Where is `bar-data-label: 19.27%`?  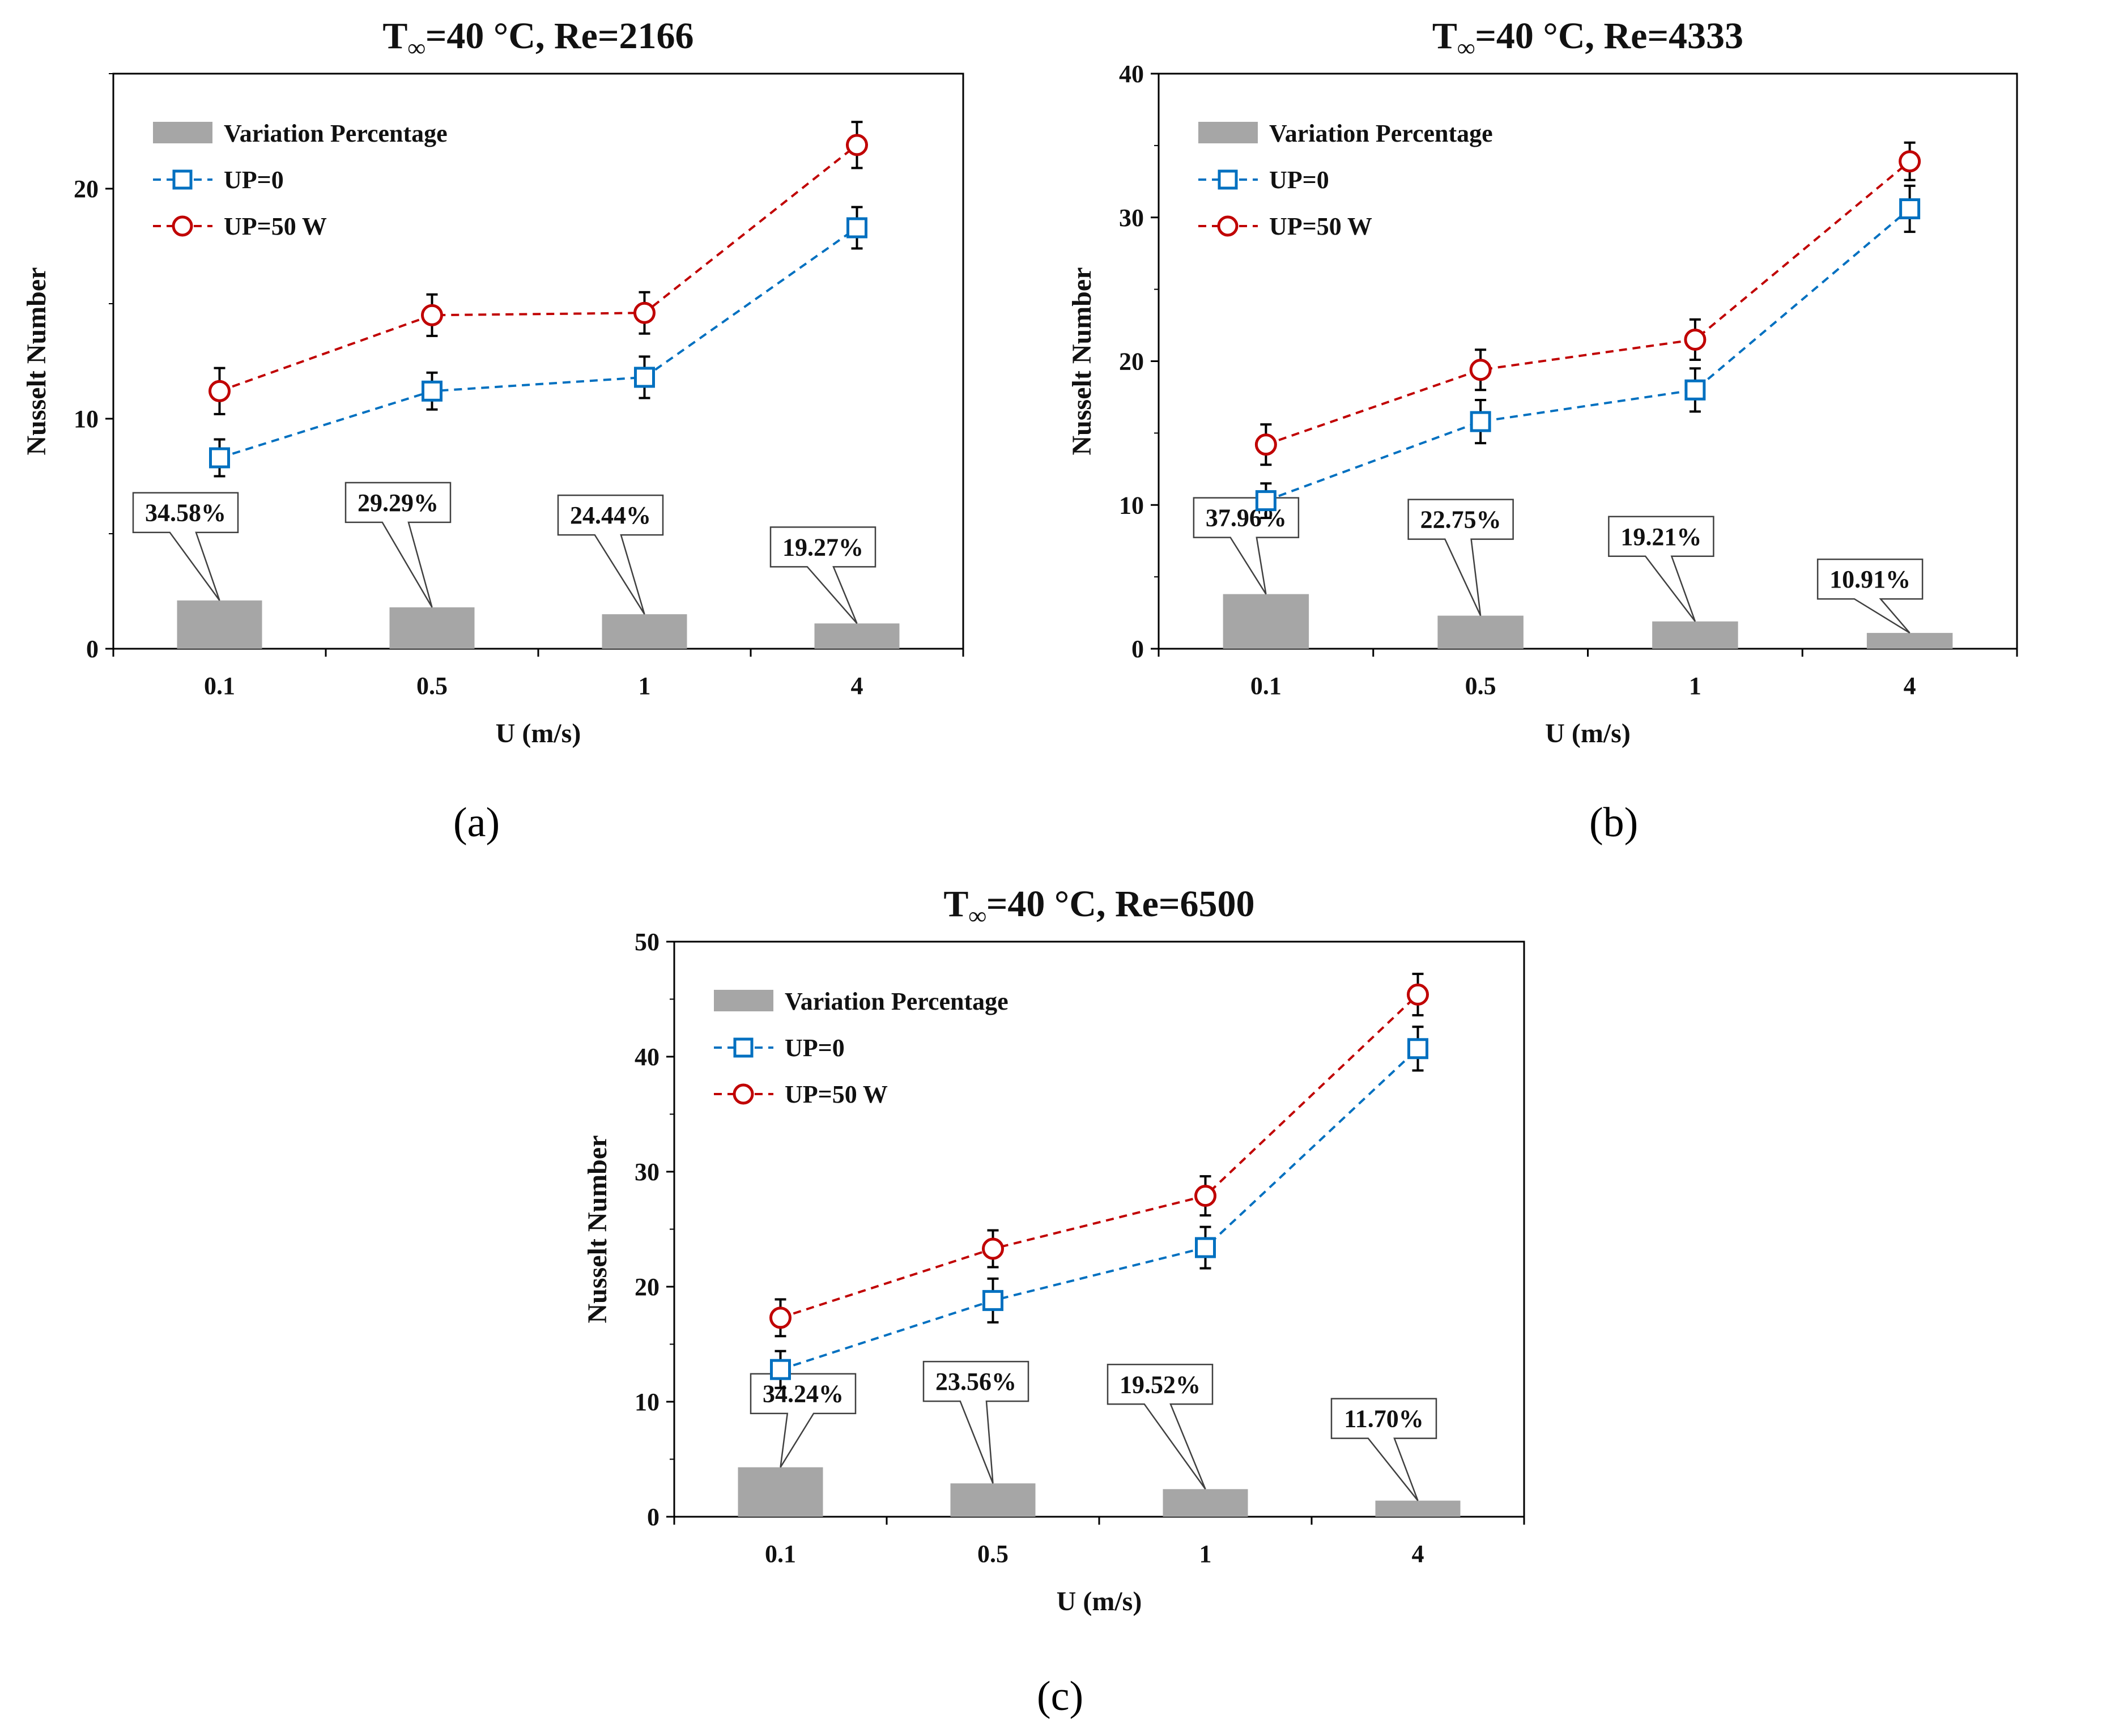 bar-data-label: 19.27% is located at coordinates (822, 547).